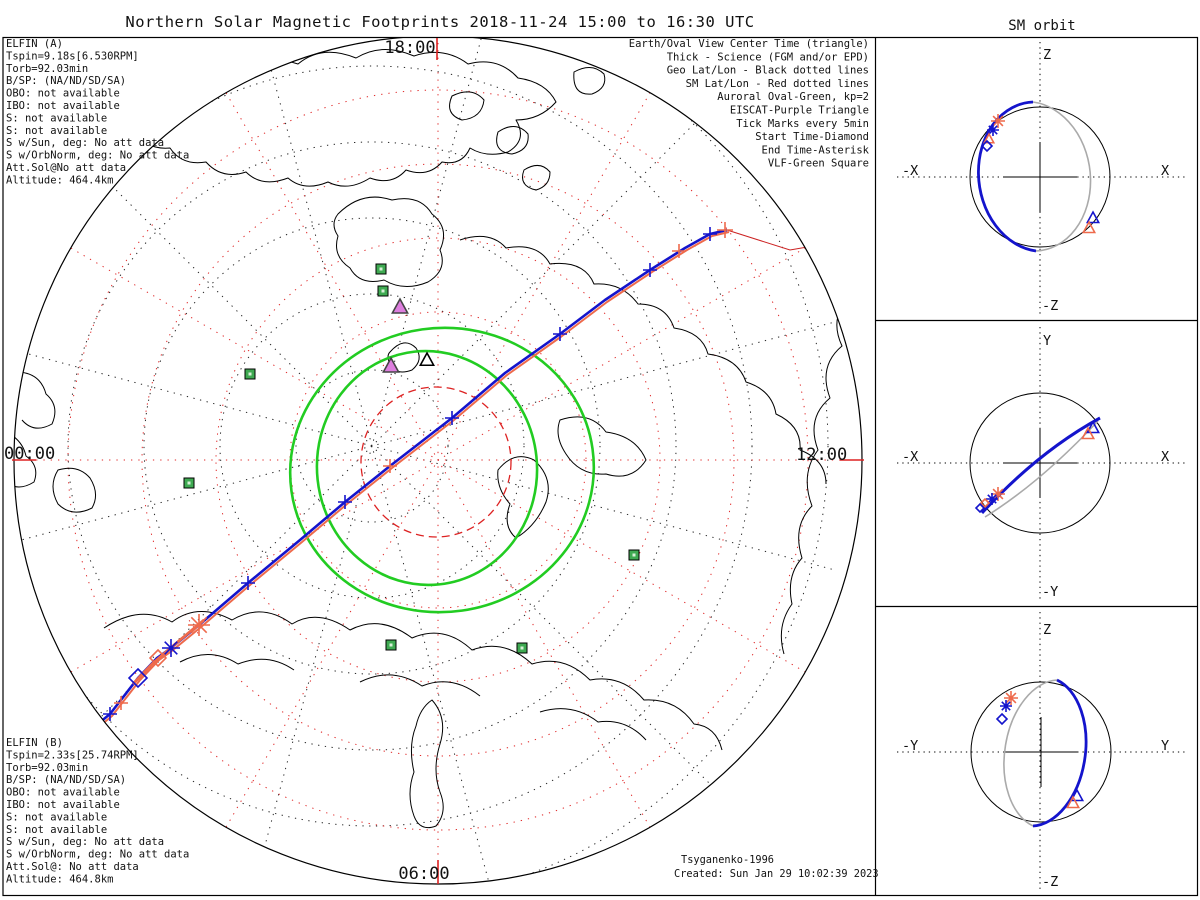 The width and height of the screenshot is (1200, 900). What do you see at coordinates (749, 44) in the screenshot?
I see `legend-line: Earth/Oval View Center Time (triangle)` at bounding box center [749, 44].